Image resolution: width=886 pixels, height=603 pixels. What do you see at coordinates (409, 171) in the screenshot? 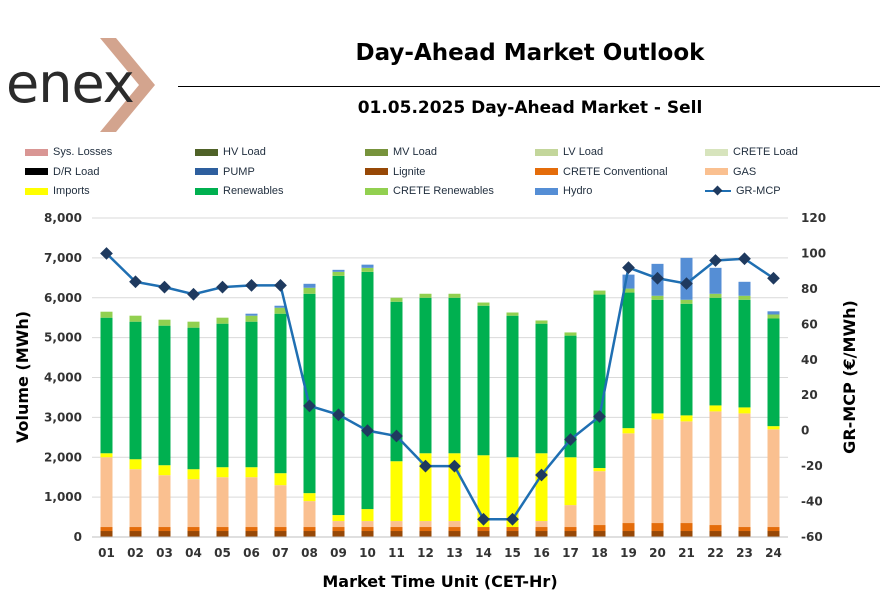
I see `legend-label: Lignite` at bounding box center [409, 171].